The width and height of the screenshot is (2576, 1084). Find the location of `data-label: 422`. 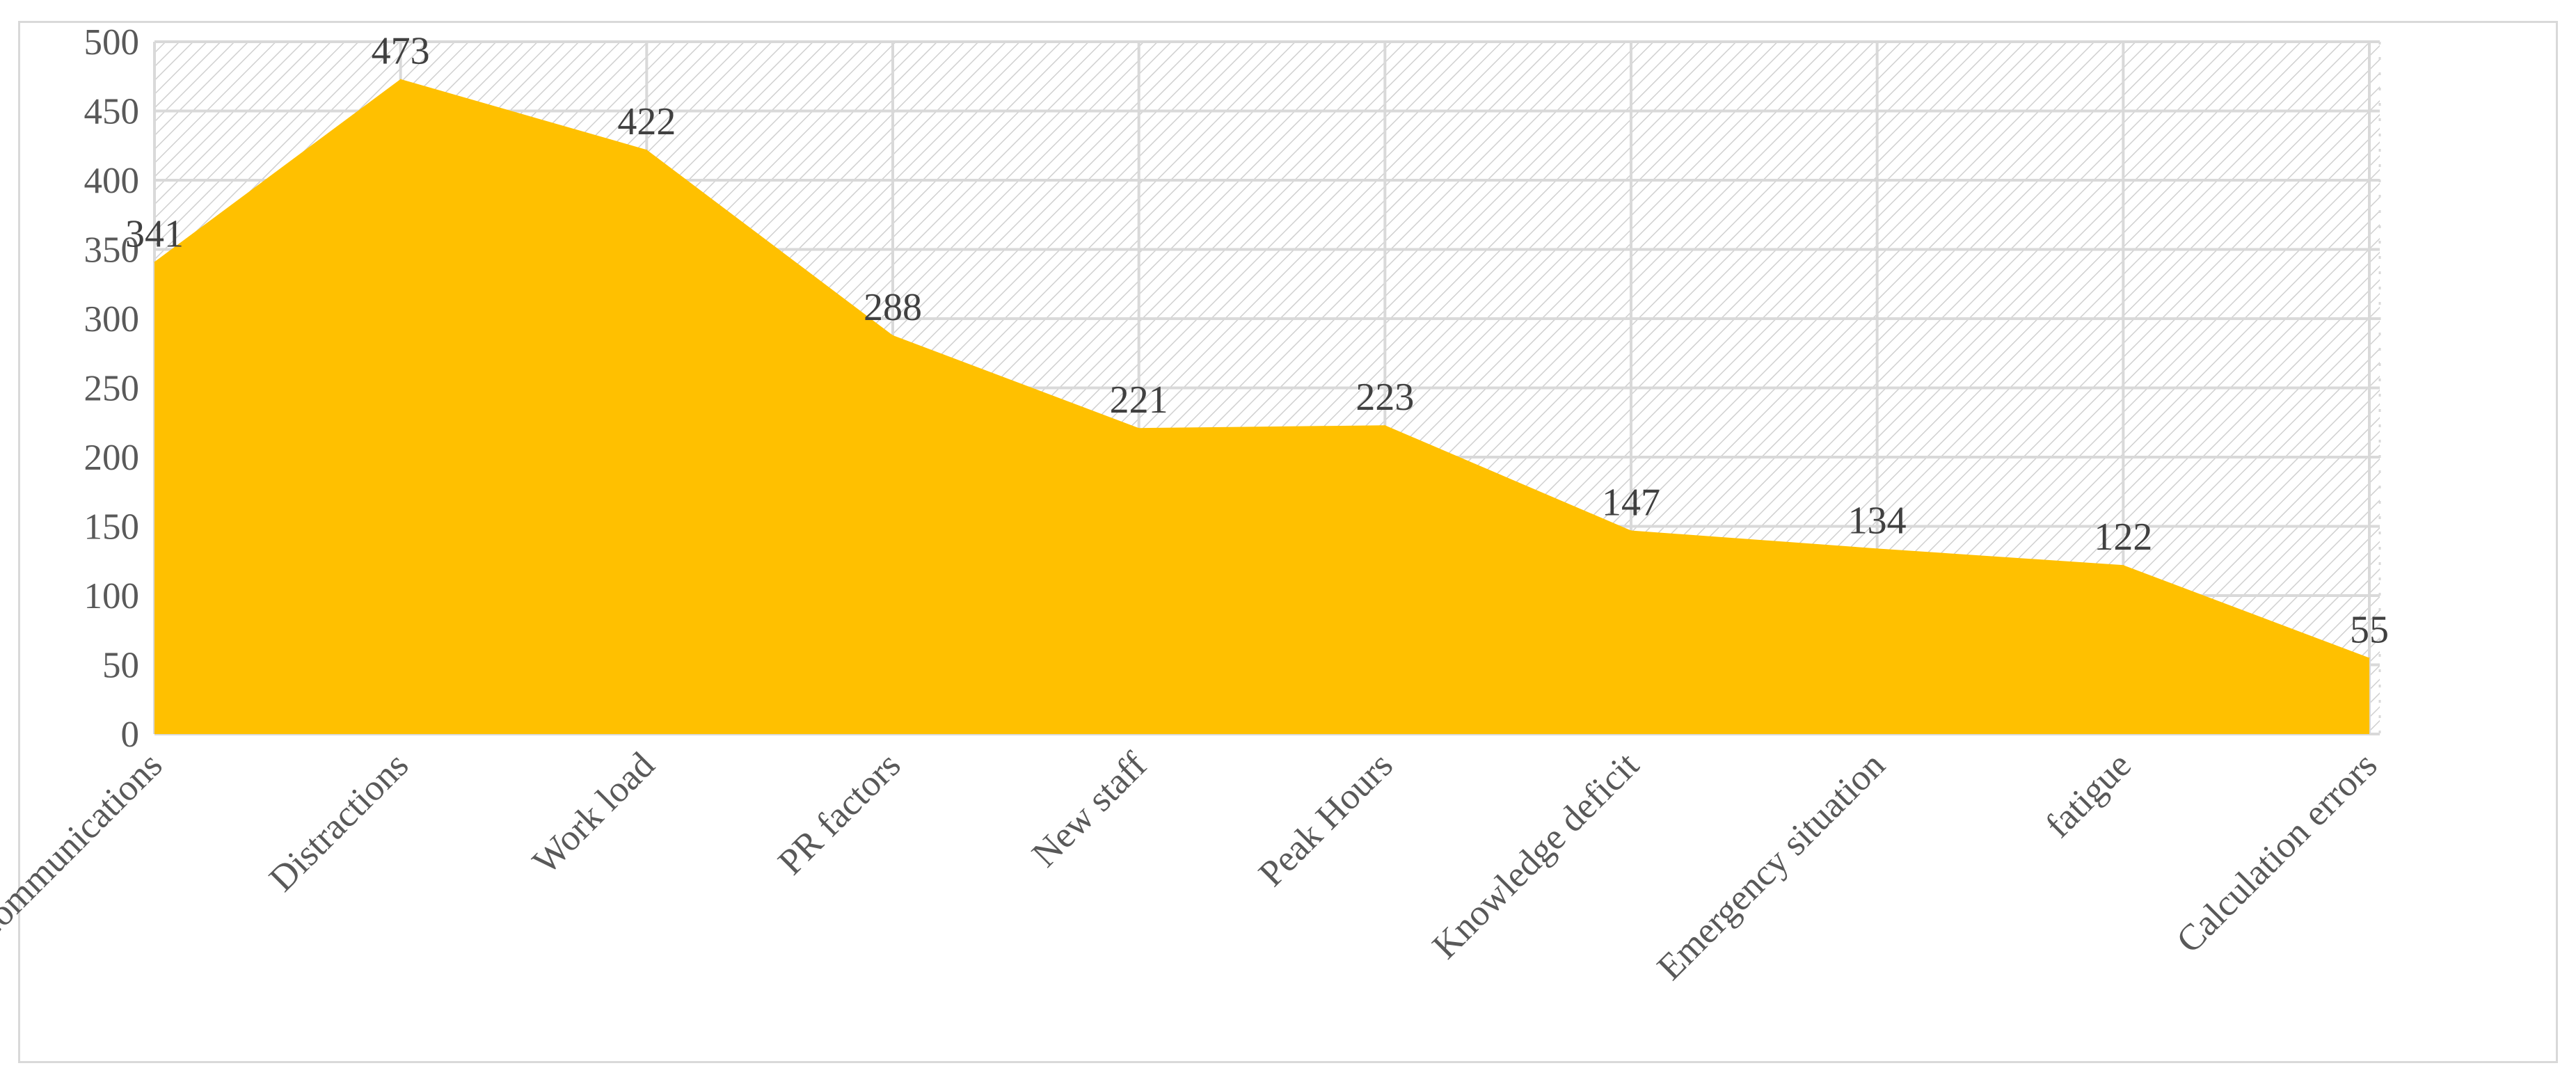

data-label: 422 is located at coordinates (646, 121).